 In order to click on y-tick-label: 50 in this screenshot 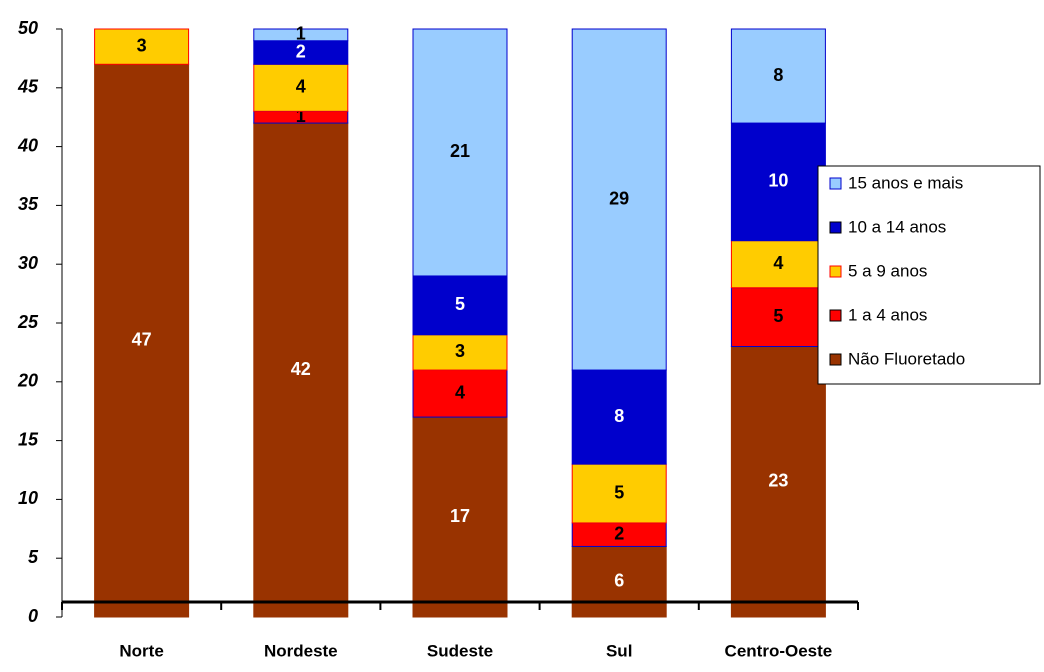, I will do `click(28, 28)`.